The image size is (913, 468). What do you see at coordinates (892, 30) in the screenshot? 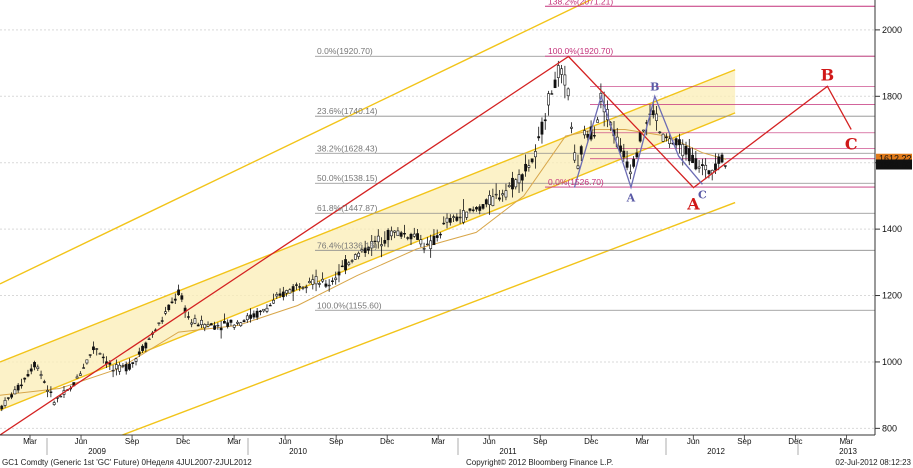
I see `y-tick-label: 2000` at bounding box center [892, 30].